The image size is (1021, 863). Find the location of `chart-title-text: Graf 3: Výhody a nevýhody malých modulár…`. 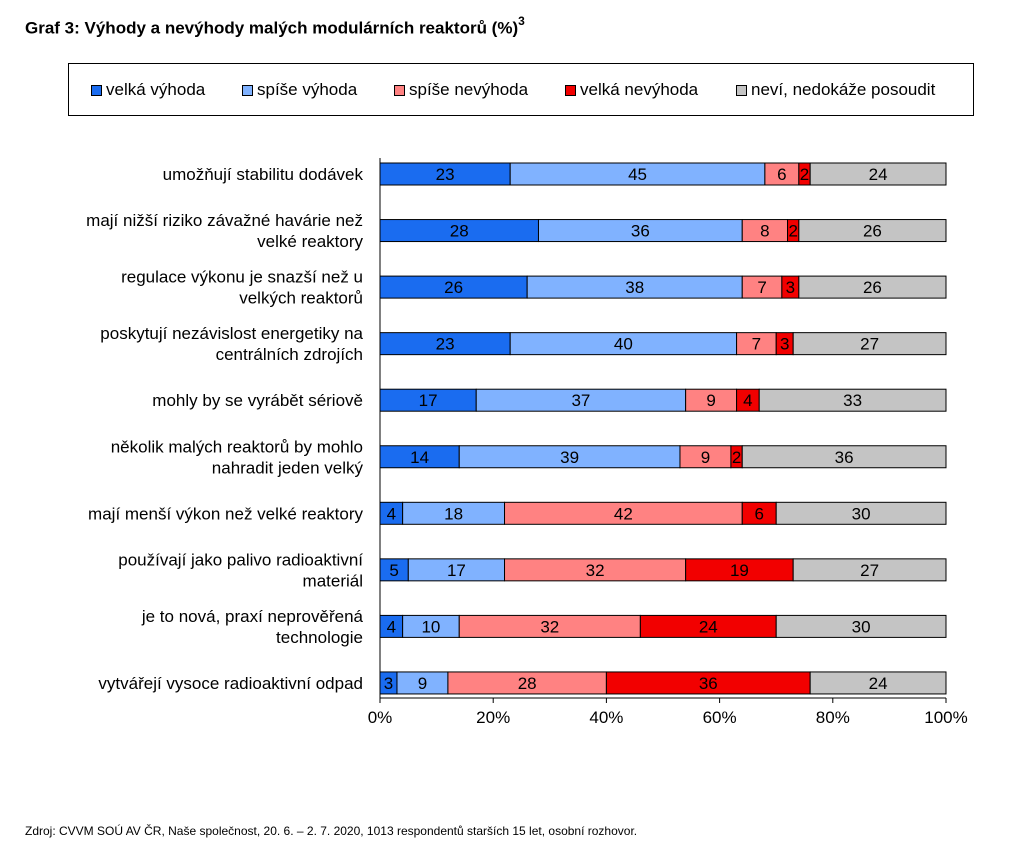

chart-title-text: Graf 3: Výhody a nevýhody malých modulár… is located at coordinates (272, 28).